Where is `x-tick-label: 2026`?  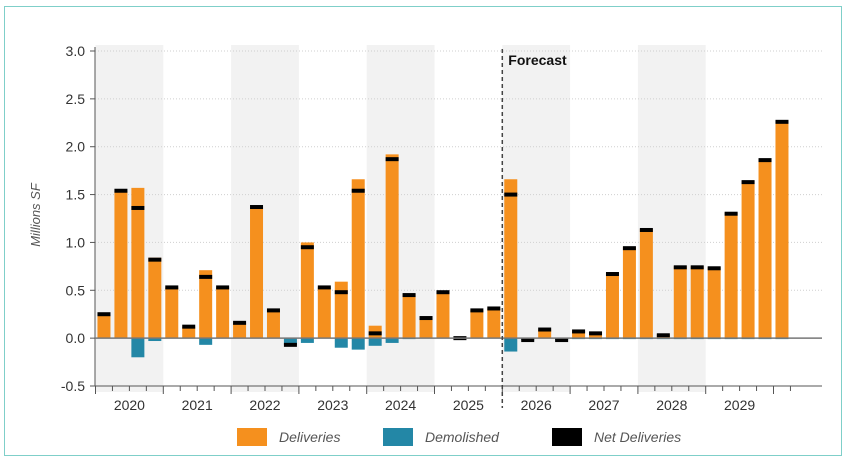
x-tick-label: 2026 is located at coordinates (536, 405).